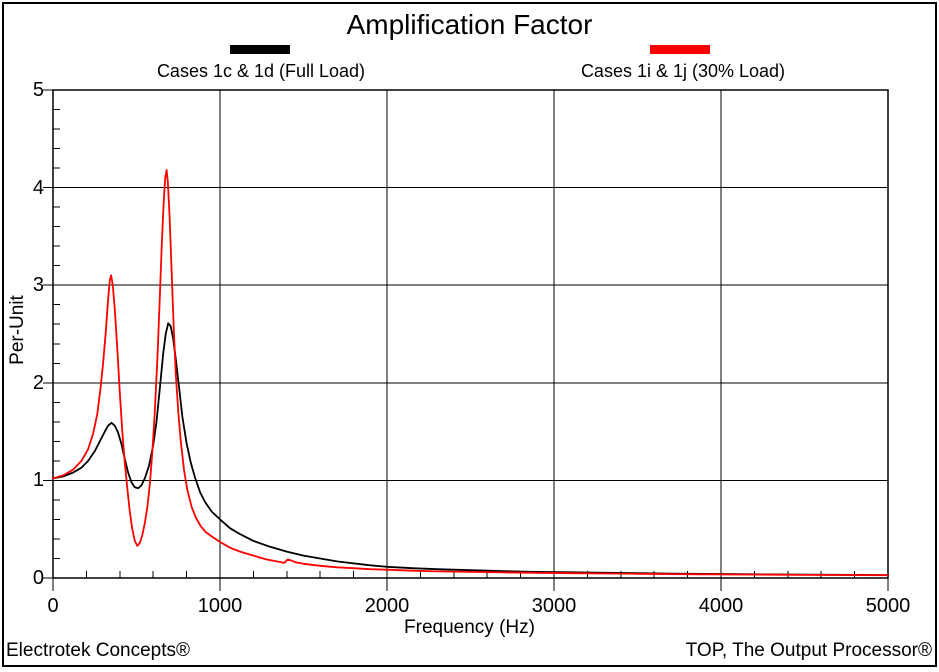 Image resolution: width=939 pixels, height=672 pixels. What do you see at coordinates (683, 71) in the screenshot?
I see `legend-label-30pct-load: Cases 1i & 1j (30% Load)` at bounding box center [683, 71].